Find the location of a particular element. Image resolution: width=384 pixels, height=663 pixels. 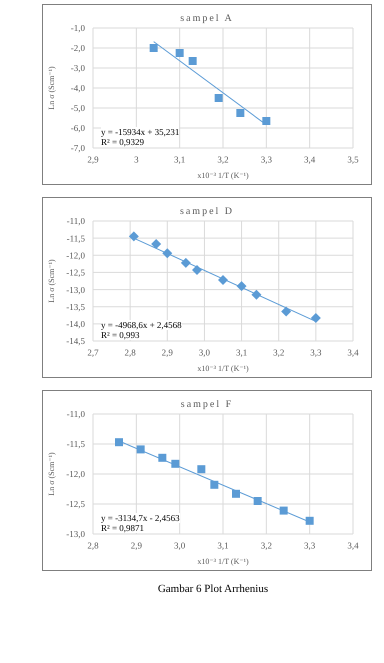

x-tick-label: 3,5 is located at coordinates (353, 159).